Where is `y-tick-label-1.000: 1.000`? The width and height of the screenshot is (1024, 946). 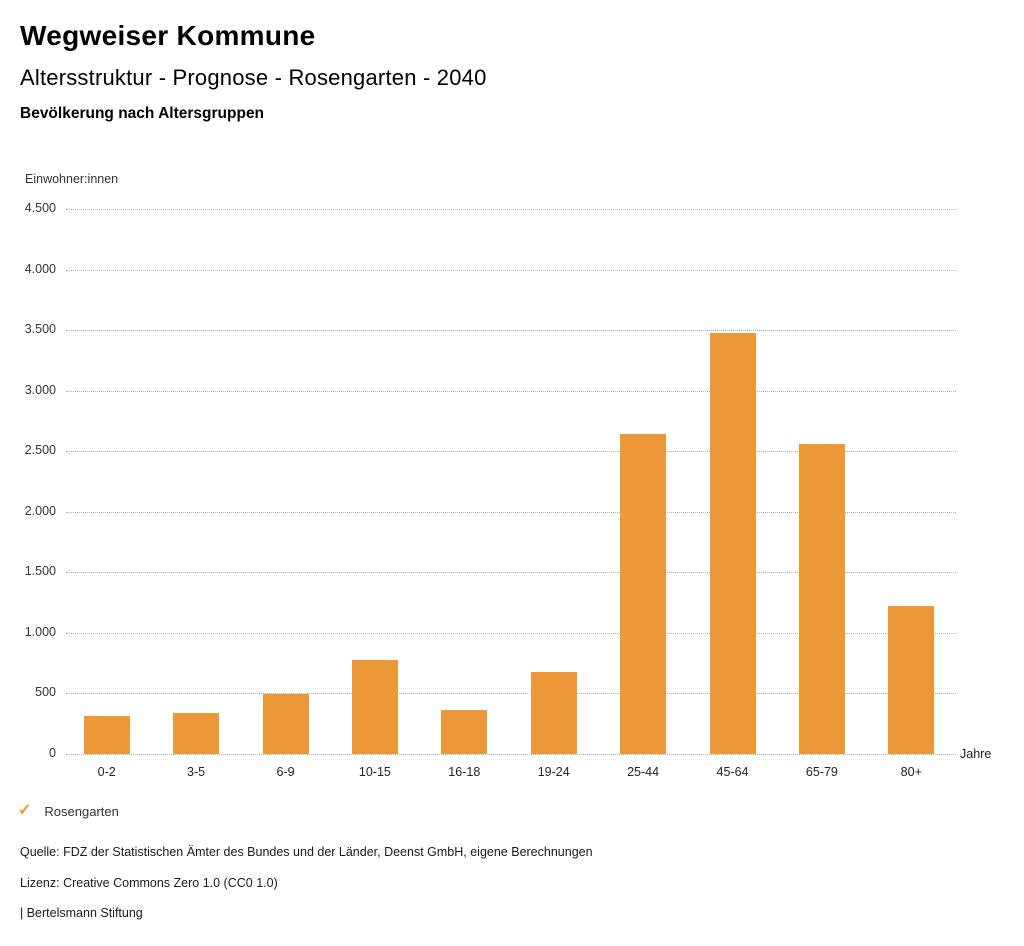 y-tick-label-1.000: 1.000 is located at coordinates (40, 631).